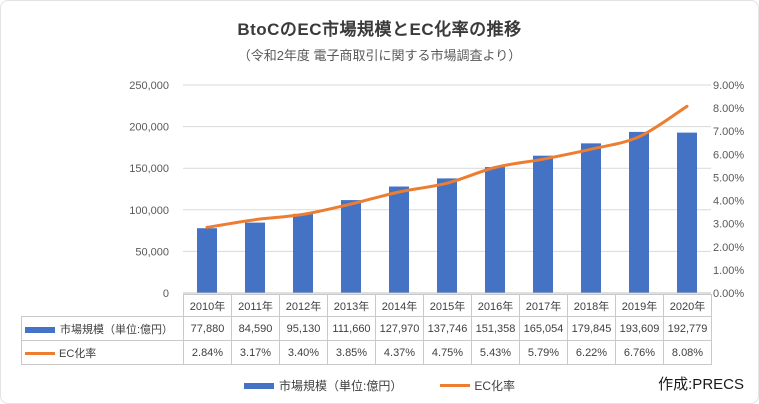 Image resolution: width=759 pixels, height=404 pixels. What do you see at coordinates (351, 352) in the screenshot?
I see `table-value-cell: 3.85%` at bounding box center [351, 352].